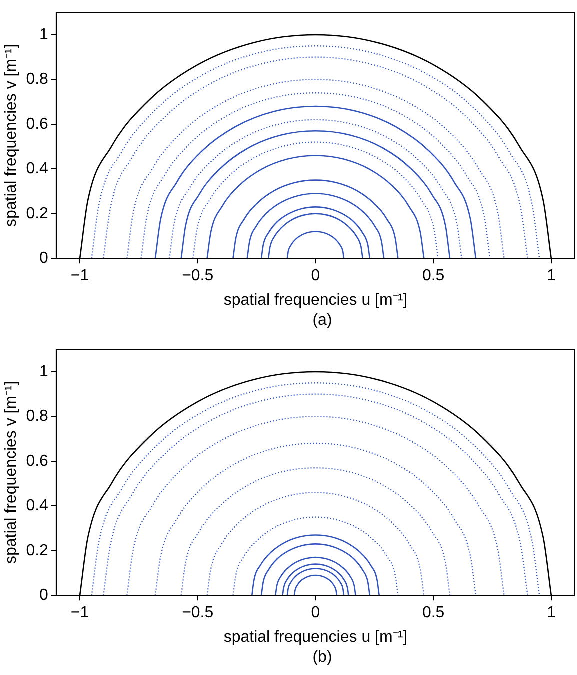  Describe the element at coordinates (323, 658) in the screenshot. I see `text: (b)` at that location.